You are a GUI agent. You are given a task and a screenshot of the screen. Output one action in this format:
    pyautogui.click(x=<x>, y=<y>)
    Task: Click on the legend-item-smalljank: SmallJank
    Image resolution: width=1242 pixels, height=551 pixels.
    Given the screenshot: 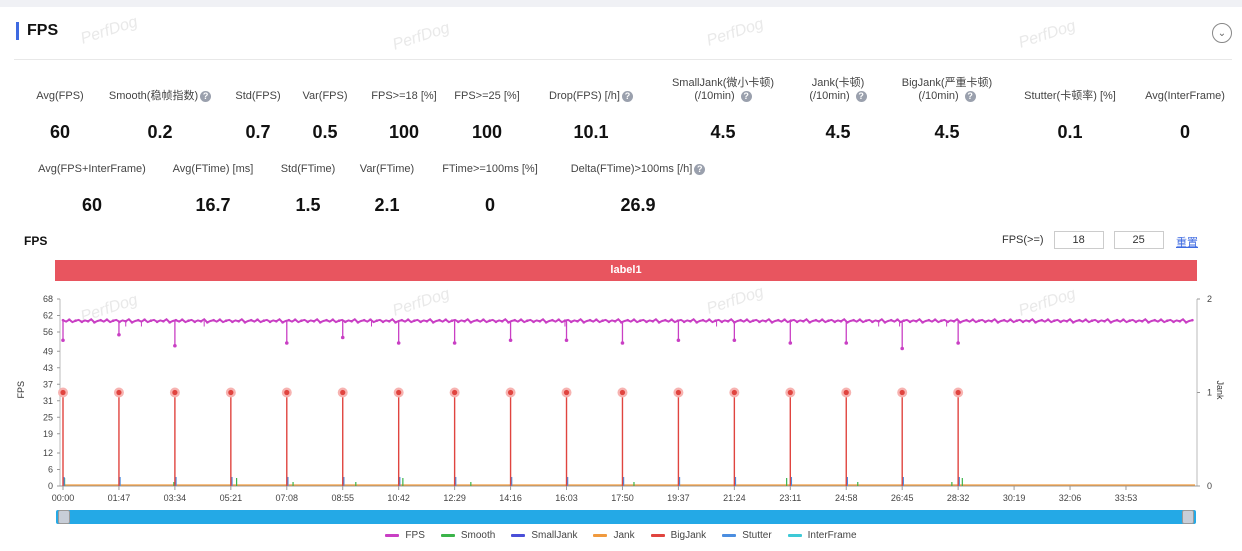 What is the action you would take?
    pyautogui.click(x=544, y=535)
    